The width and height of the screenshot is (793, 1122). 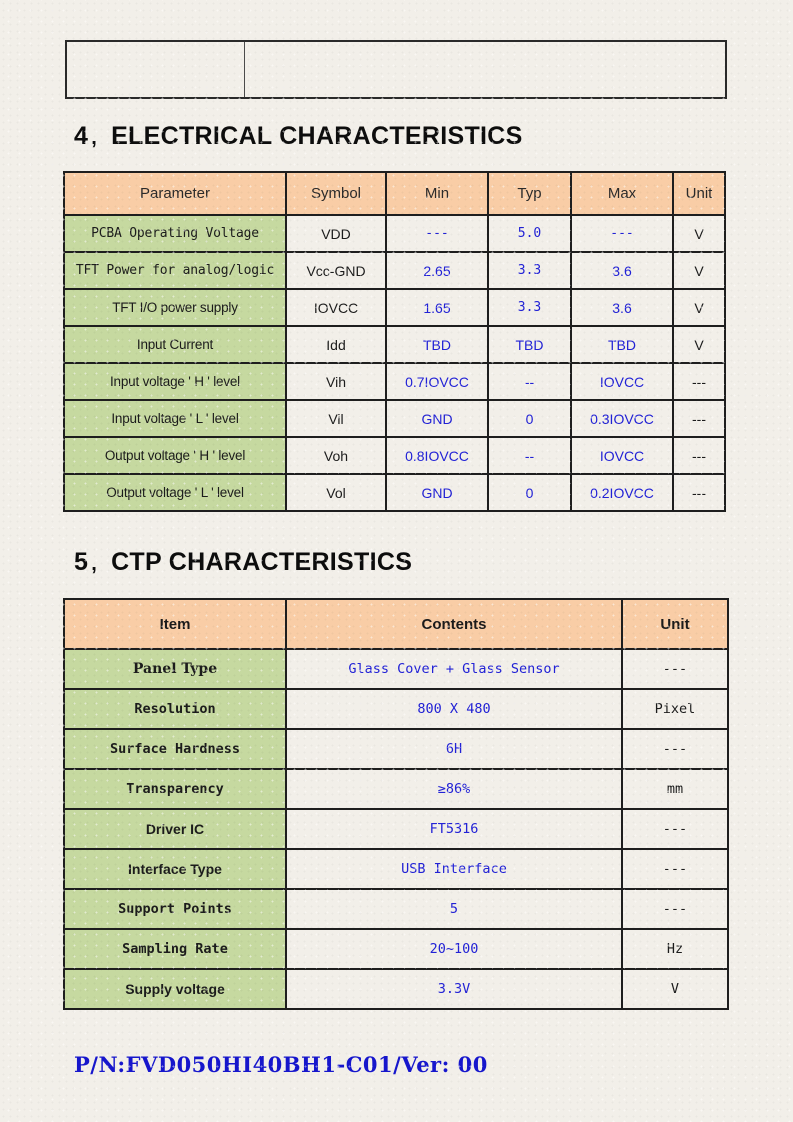 I want to click on column-header: Typ, so click(x=529, y=193).